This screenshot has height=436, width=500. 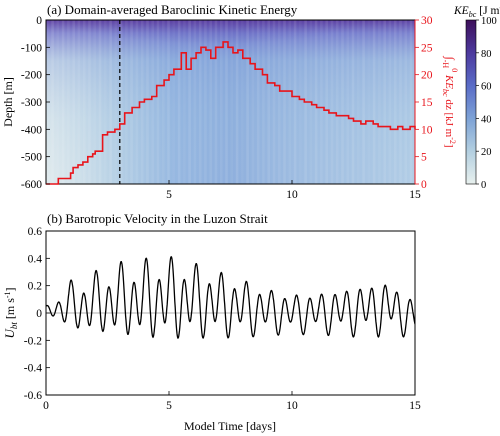 I want to click on y-tick-label: -100, so click(x=31, y=48).